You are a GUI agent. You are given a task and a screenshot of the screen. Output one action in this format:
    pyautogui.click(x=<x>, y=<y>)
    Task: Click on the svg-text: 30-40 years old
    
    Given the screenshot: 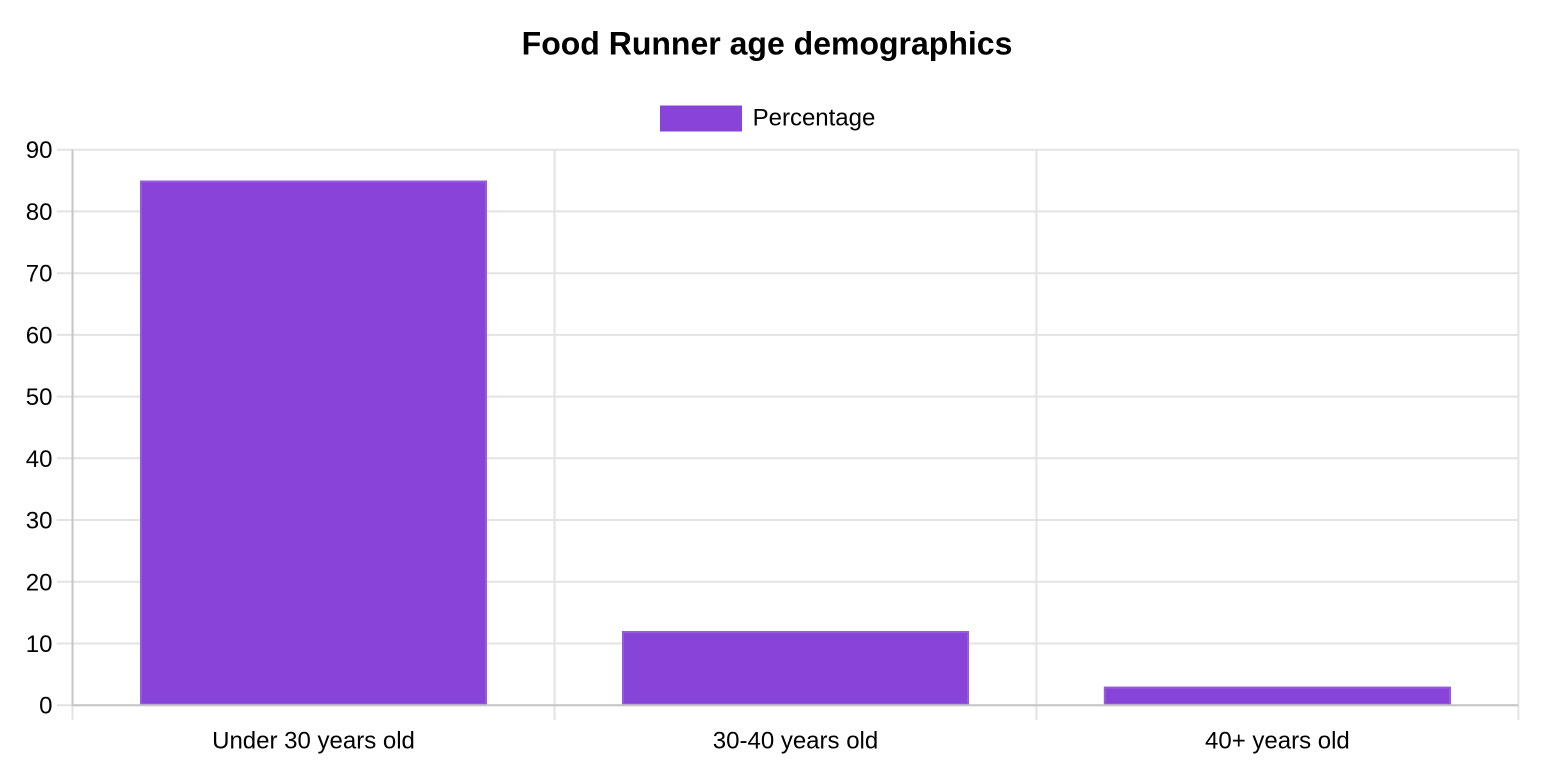 What is the action you would take?
    pyautogui.click(x=795, y=741)
    